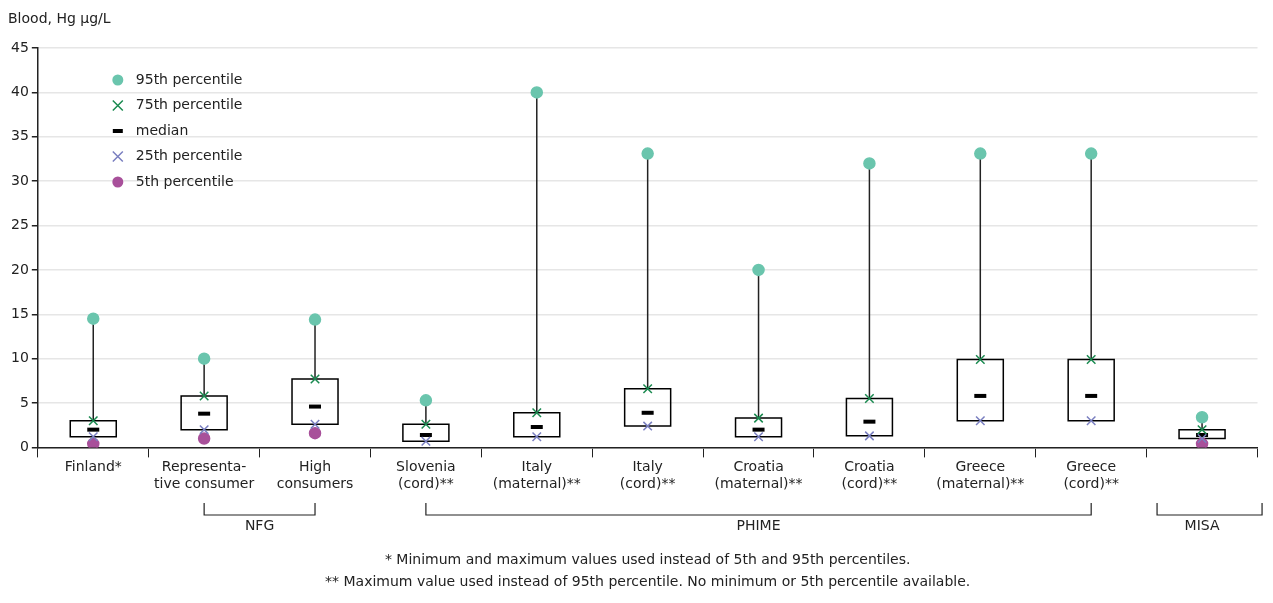 This screenshot has height=603, width=1273. I want to click on x-tick-label: Representa- tive consumer, so click(204, 475).